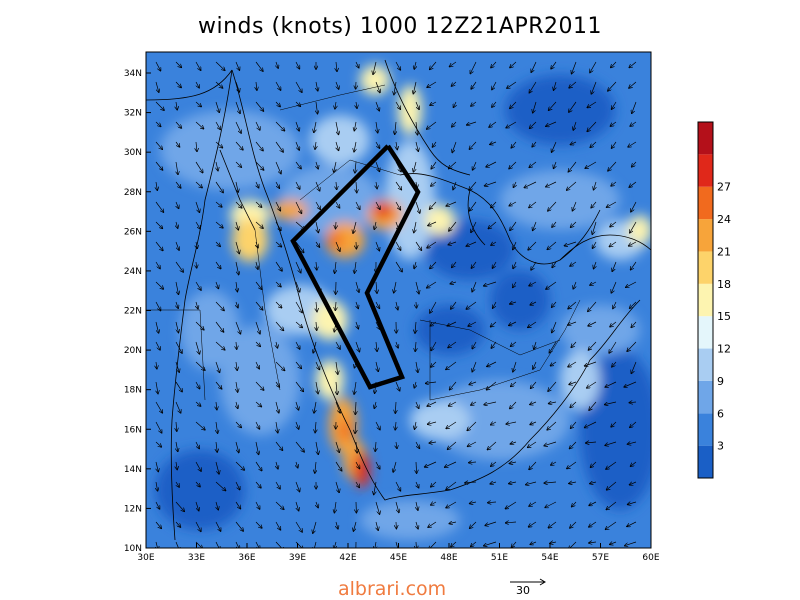 This screenshot has width=800, height=600. What do you see at coordinates (196, 558) in the screenshot?
I see `x-tick-label: 33E` at bounding box center [196, 558].